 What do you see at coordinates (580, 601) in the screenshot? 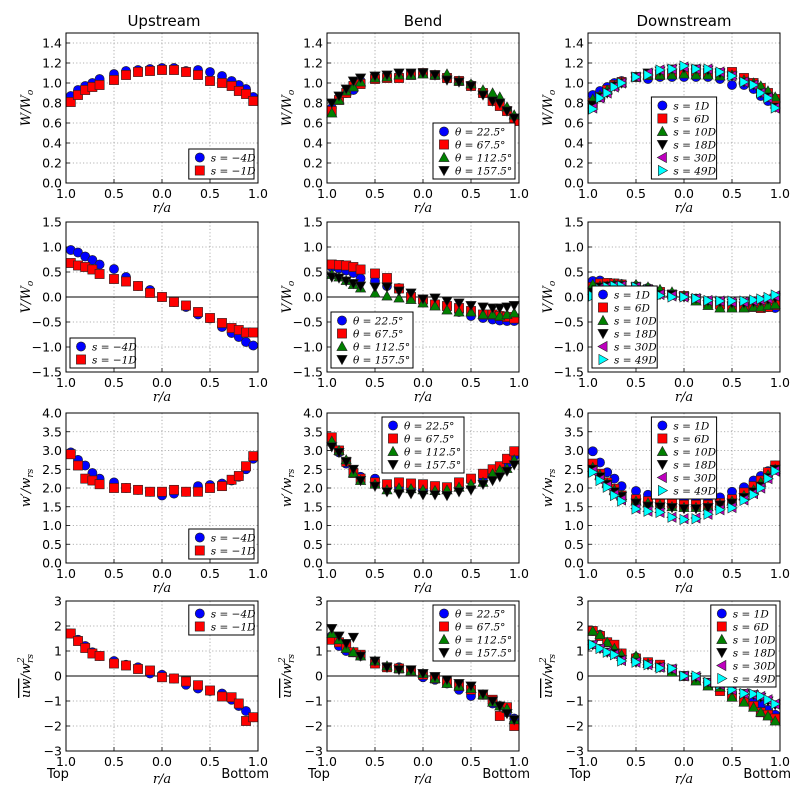
I see `y-tick-label: 3` at bounding box center [580, 601].